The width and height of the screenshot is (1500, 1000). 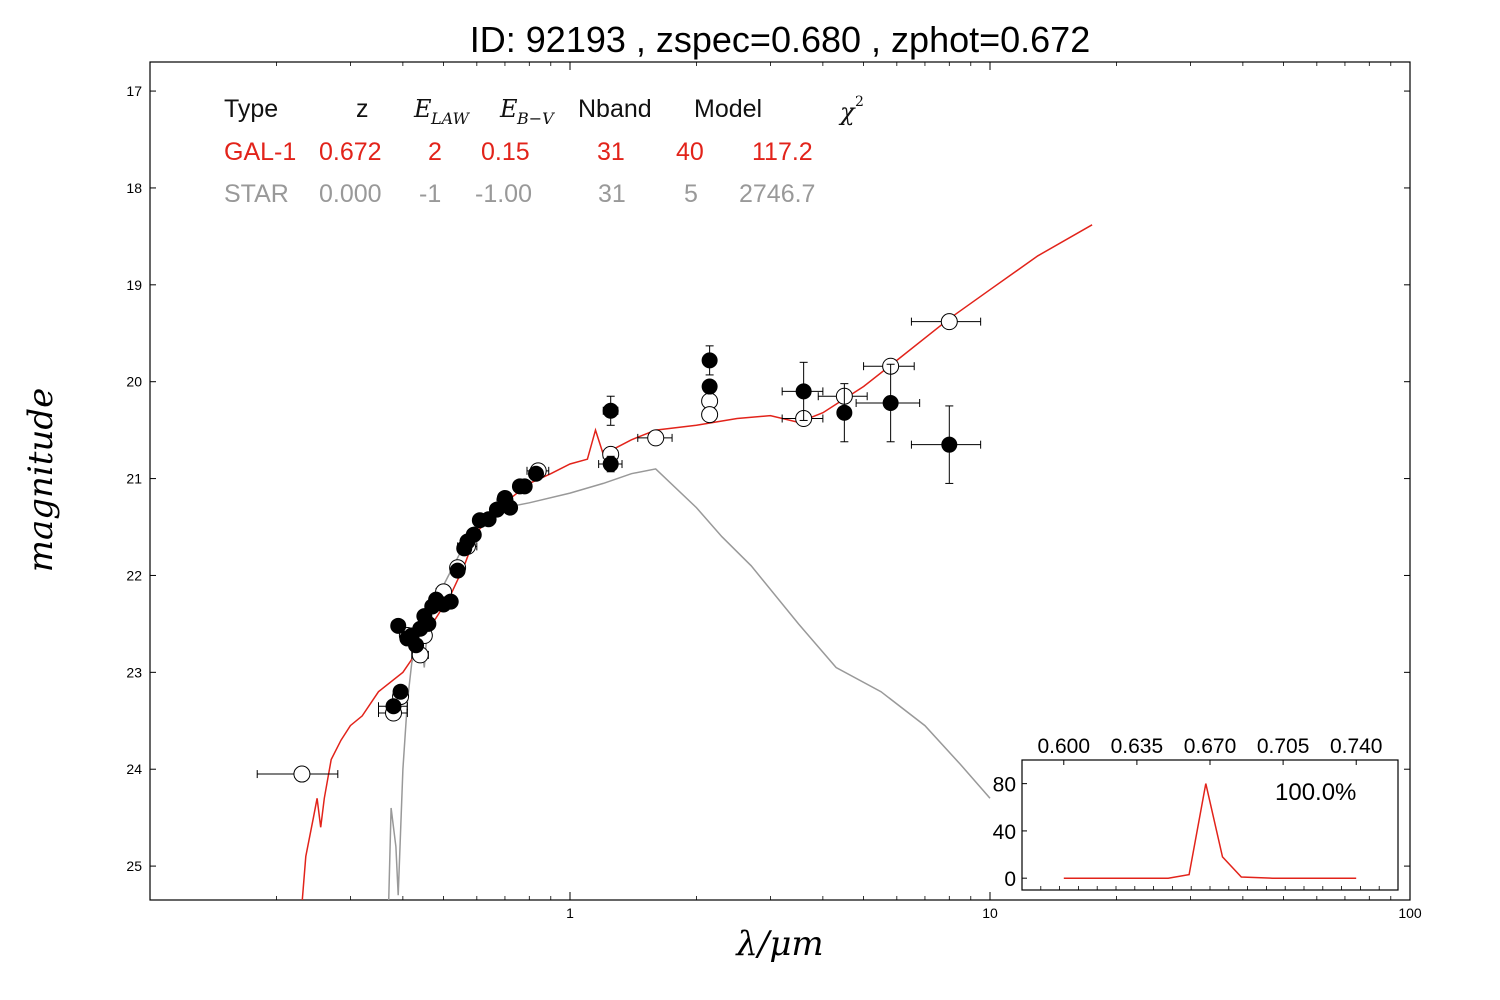 I want to click on svg-text: LAW, so click(x=450, y=118).